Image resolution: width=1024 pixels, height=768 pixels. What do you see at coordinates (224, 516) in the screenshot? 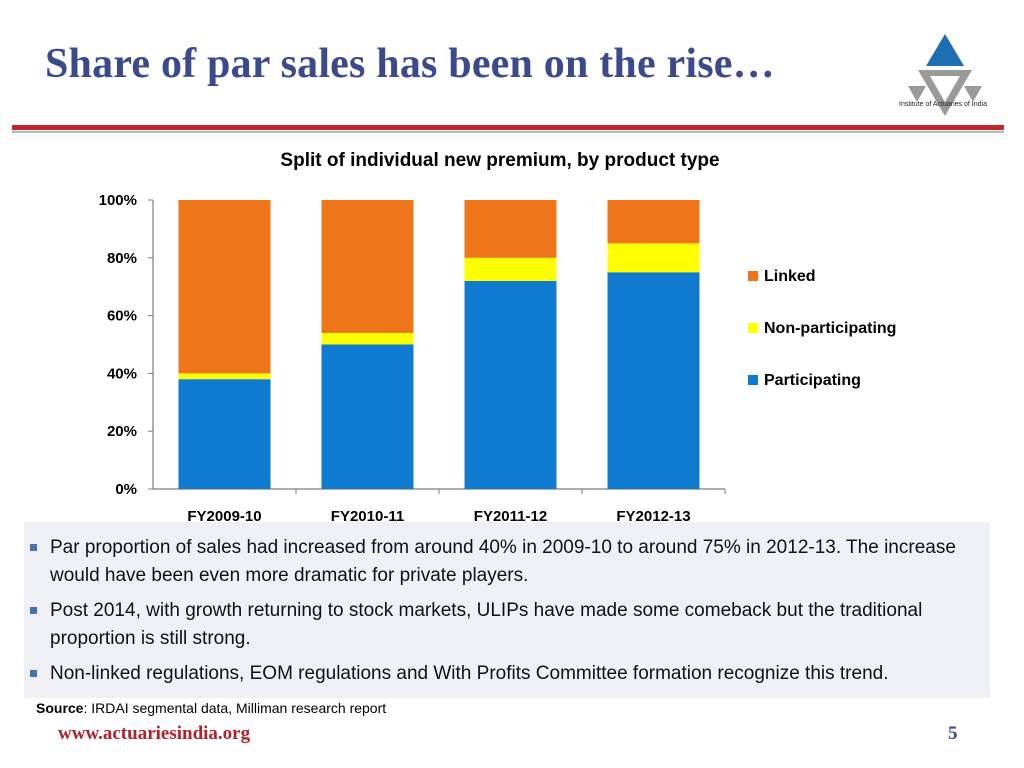
I see `x-category-label: FY2009-10` at bounding box center [224, 516].